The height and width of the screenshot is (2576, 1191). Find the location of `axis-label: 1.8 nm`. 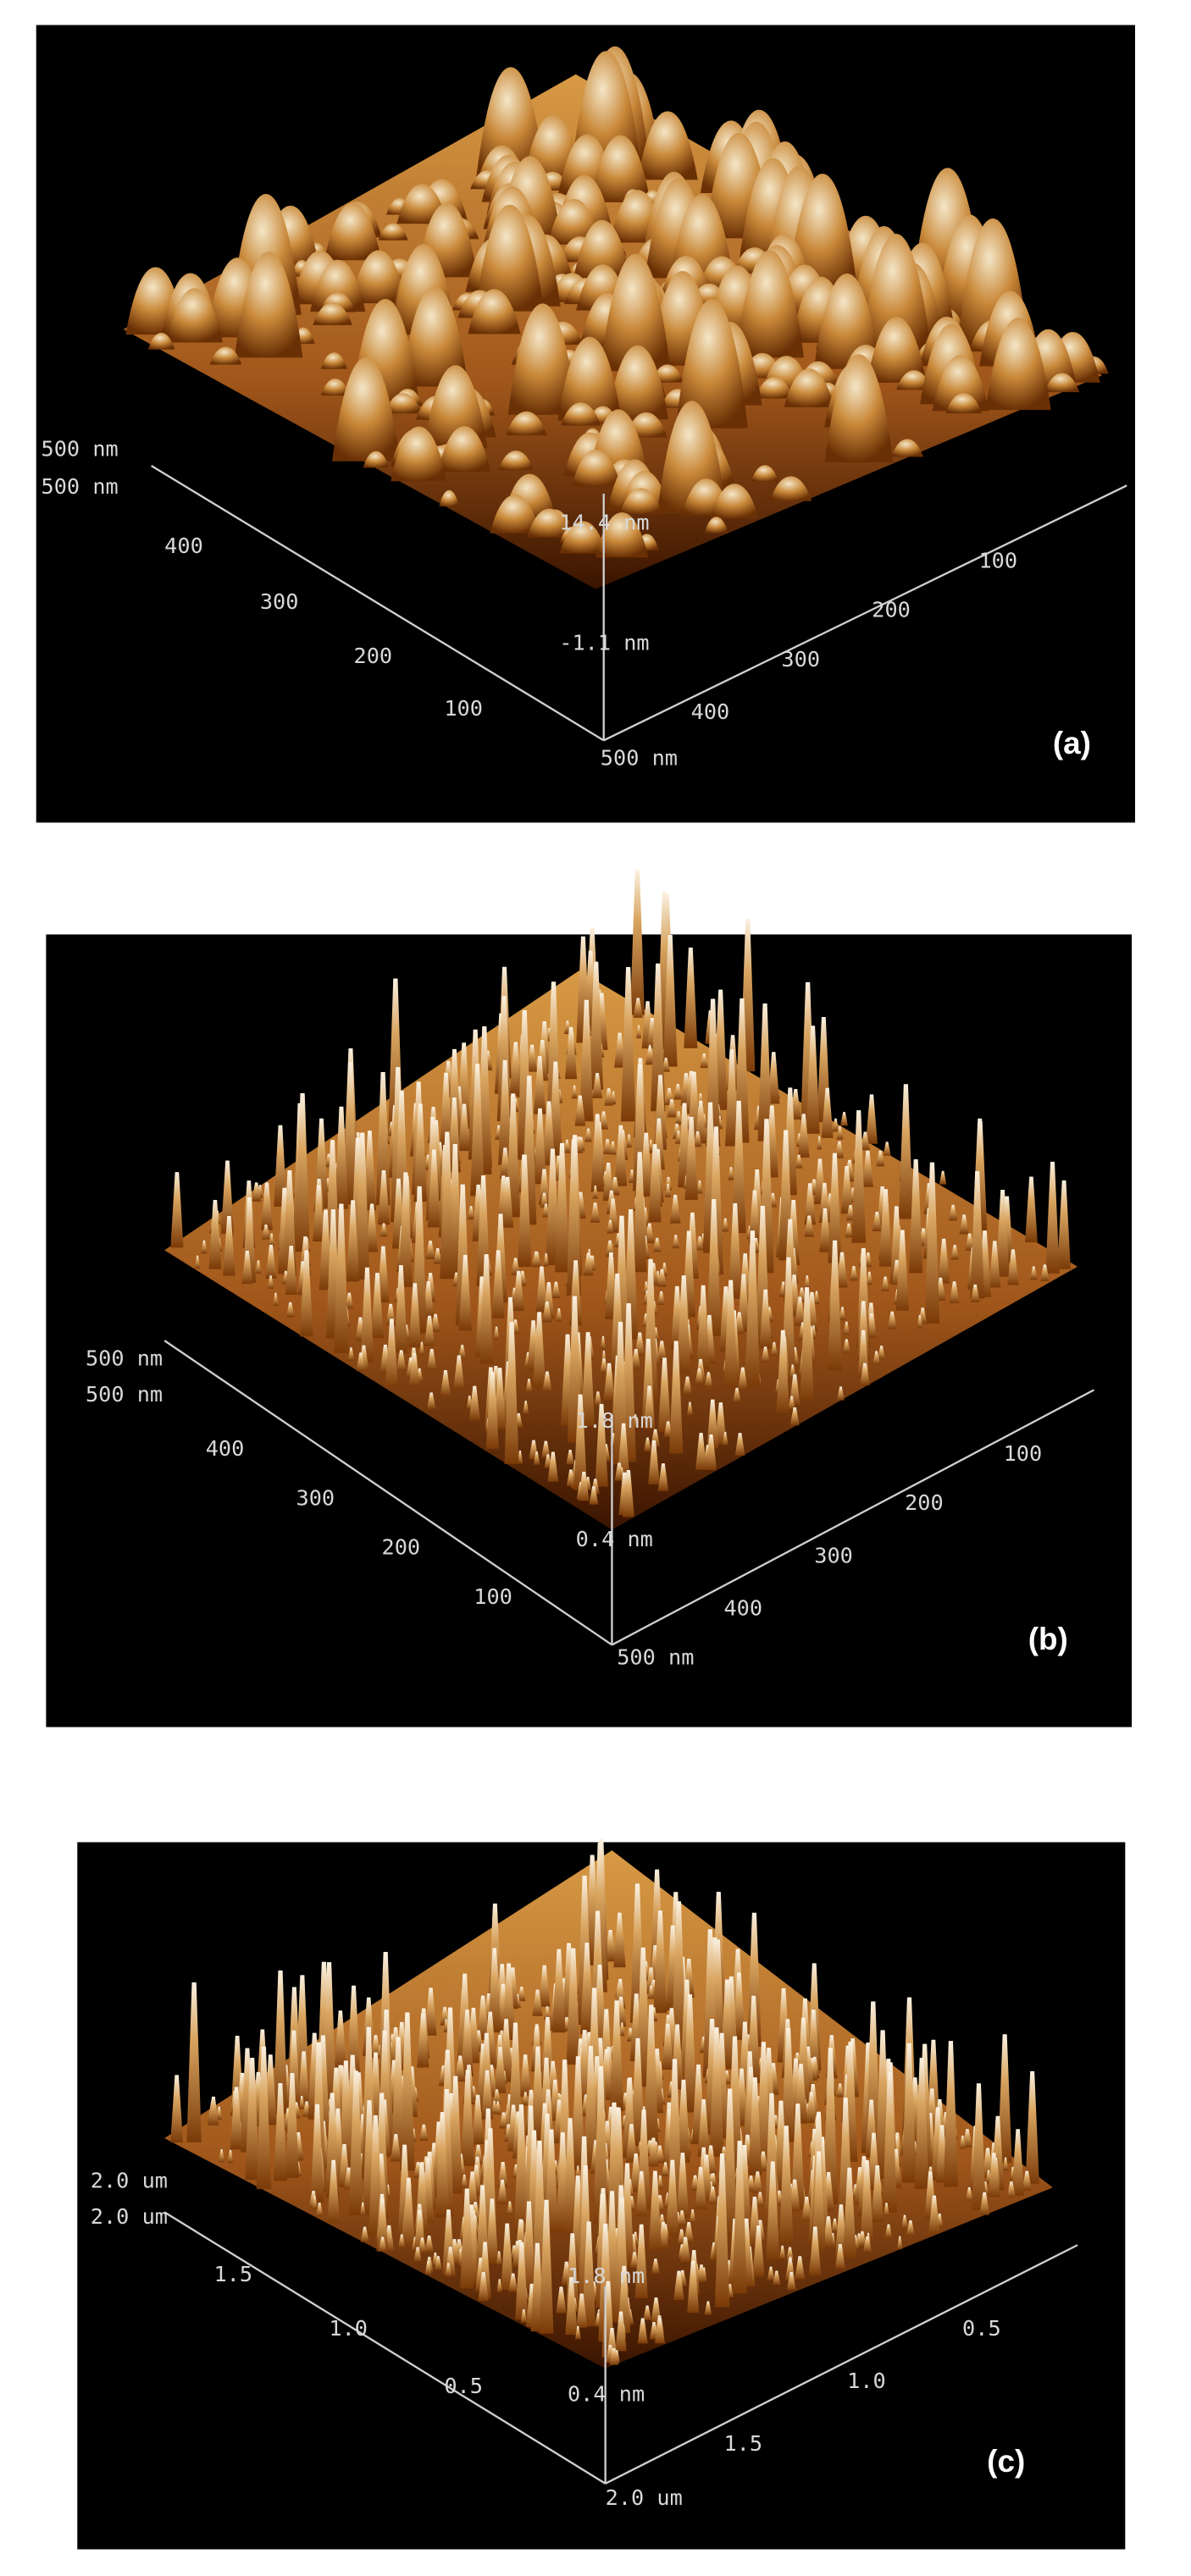

axis-label: 1.8 nm is located at coordinates (614, 1420).